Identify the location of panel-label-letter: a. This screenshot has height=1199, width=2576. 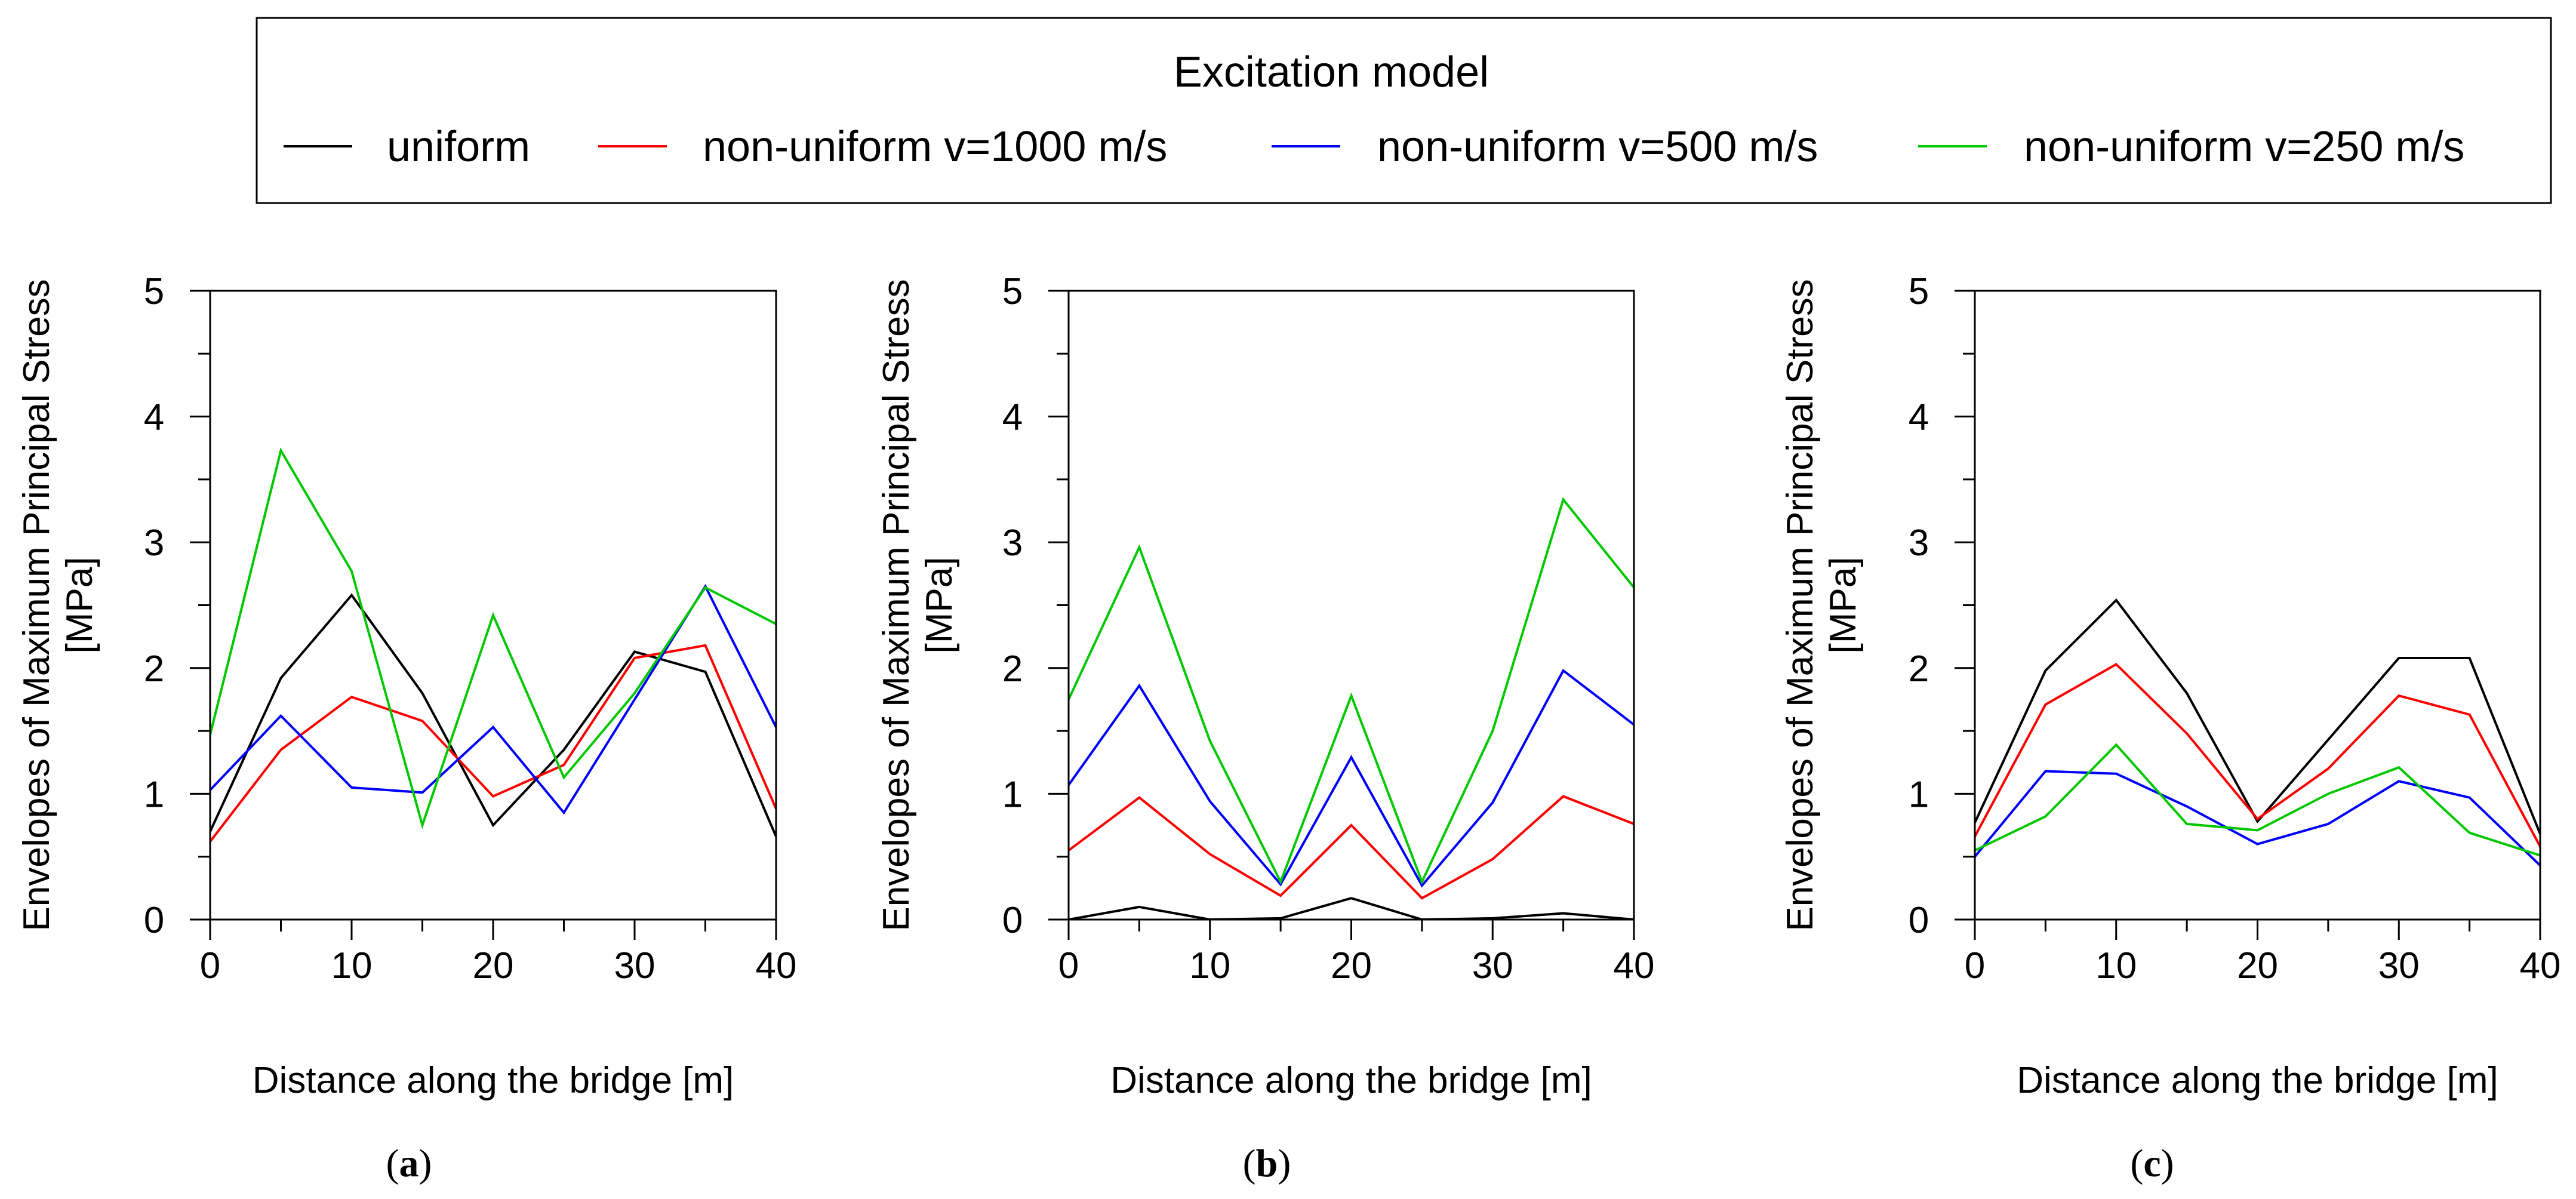
(409, 1163).